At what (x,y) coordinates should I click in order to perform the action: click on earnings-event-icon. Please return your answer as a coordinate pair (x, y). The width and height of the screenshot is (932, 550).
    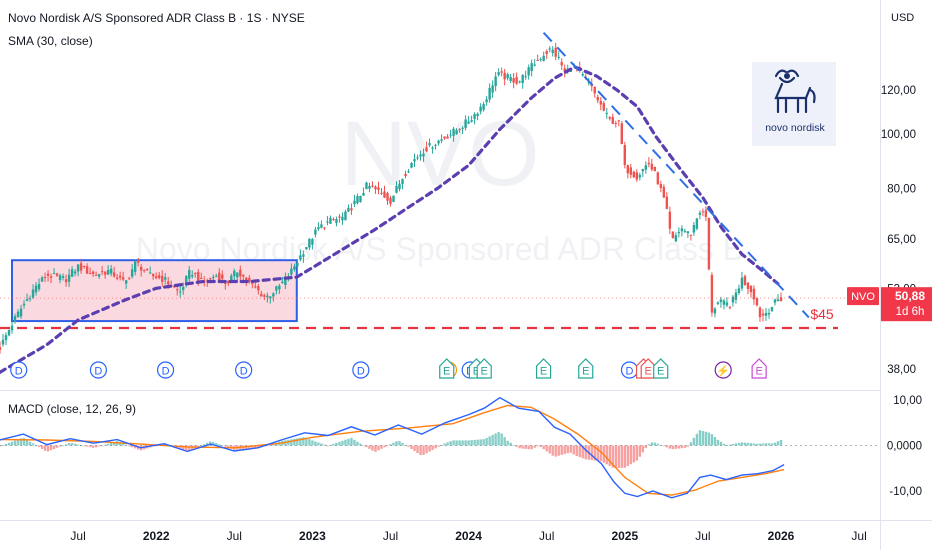
    Looking at the image, I should click on (543, 368).